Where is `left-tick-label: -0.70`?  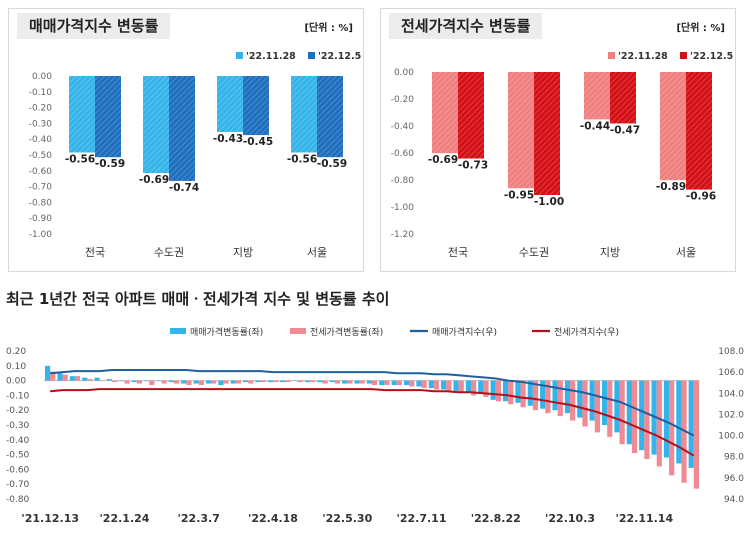 left-tick-label: -0.70 is located at coordinates (18, 485).